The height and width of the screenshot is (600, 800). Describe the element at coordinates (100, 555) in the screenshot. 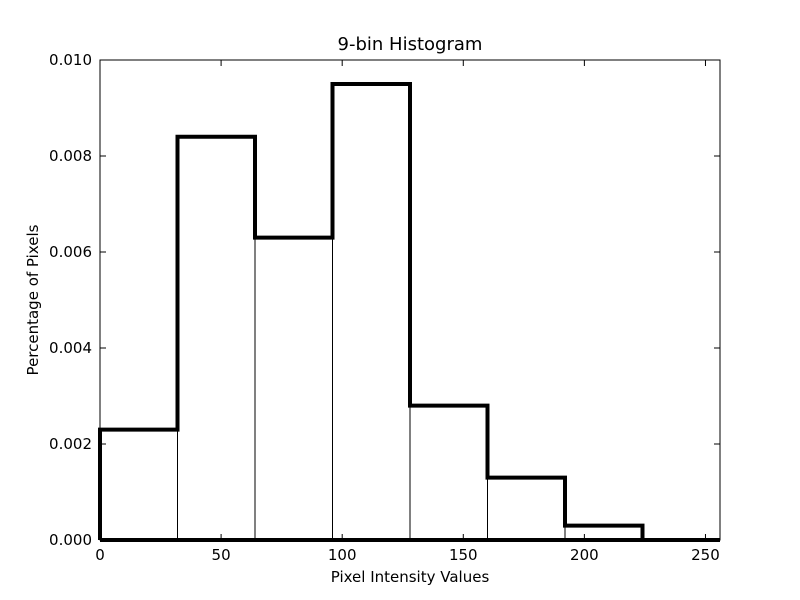

I see `x-tick-label: 0` at that location.